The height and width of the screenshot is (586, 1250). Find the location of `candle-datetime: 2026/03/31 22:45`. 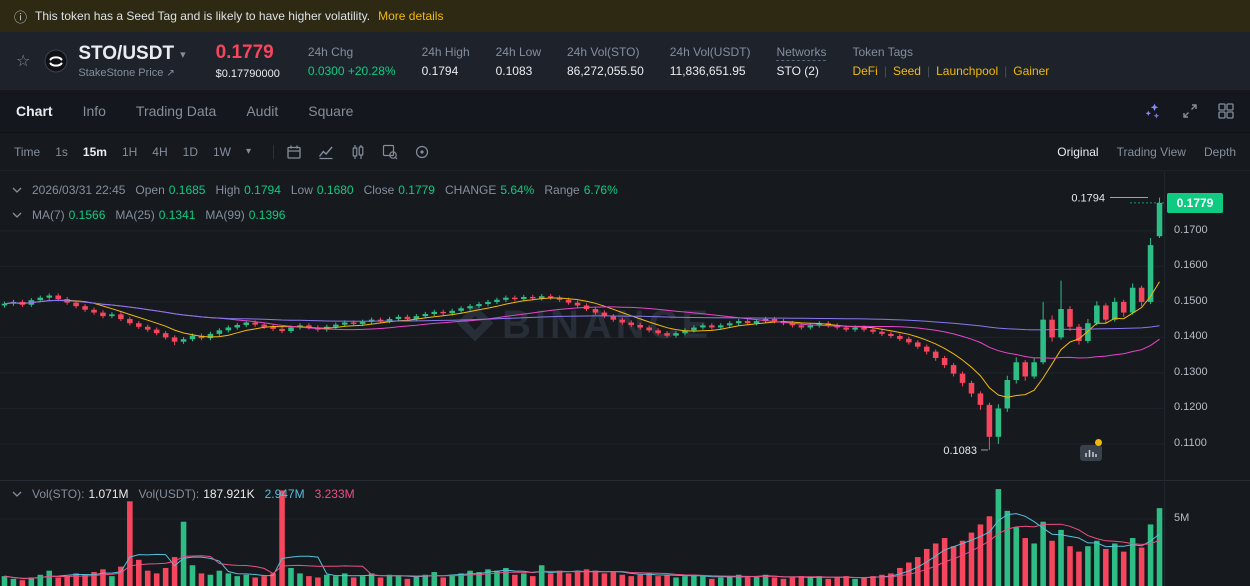

candle-datetime: 2026/03/31 22:45 is located at coordinates (79, 190).